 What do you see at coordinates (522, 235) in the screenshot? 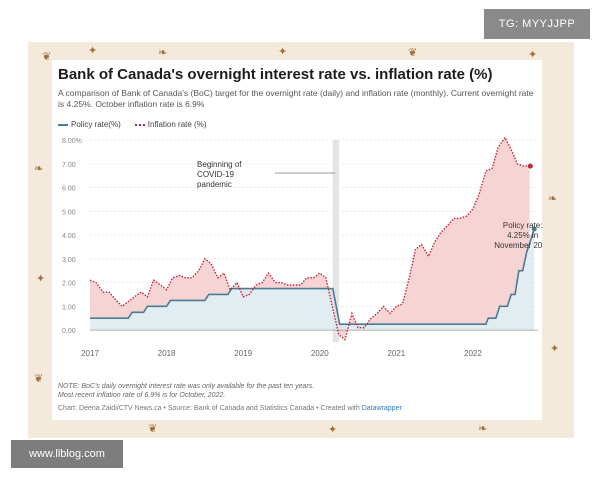
I see `annotation-policy-text: 4.25% in` at bounding box center [522, 235].